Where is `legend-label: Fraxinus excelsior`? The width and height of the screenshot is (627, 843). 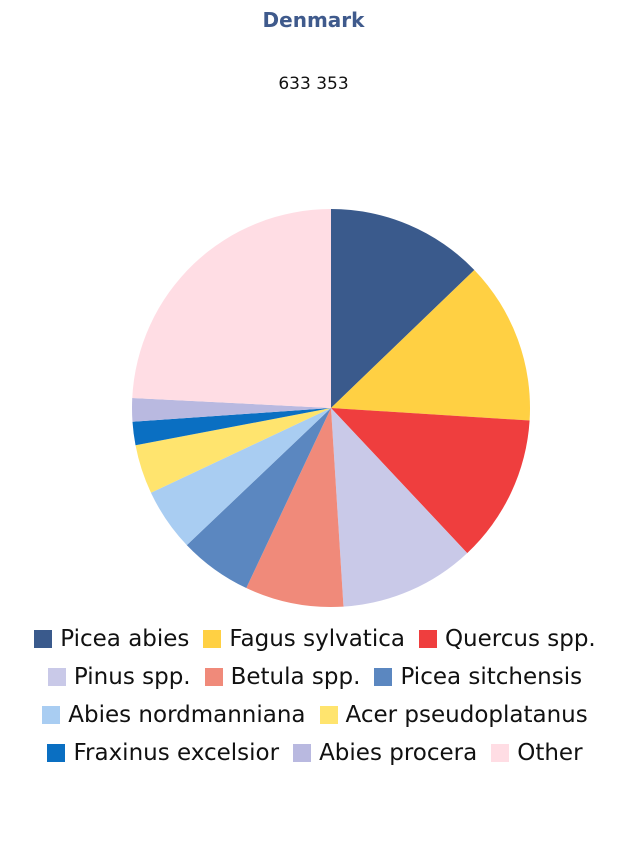 legend-label: Fraxinus excelsior is located at coordinates (176, 753).